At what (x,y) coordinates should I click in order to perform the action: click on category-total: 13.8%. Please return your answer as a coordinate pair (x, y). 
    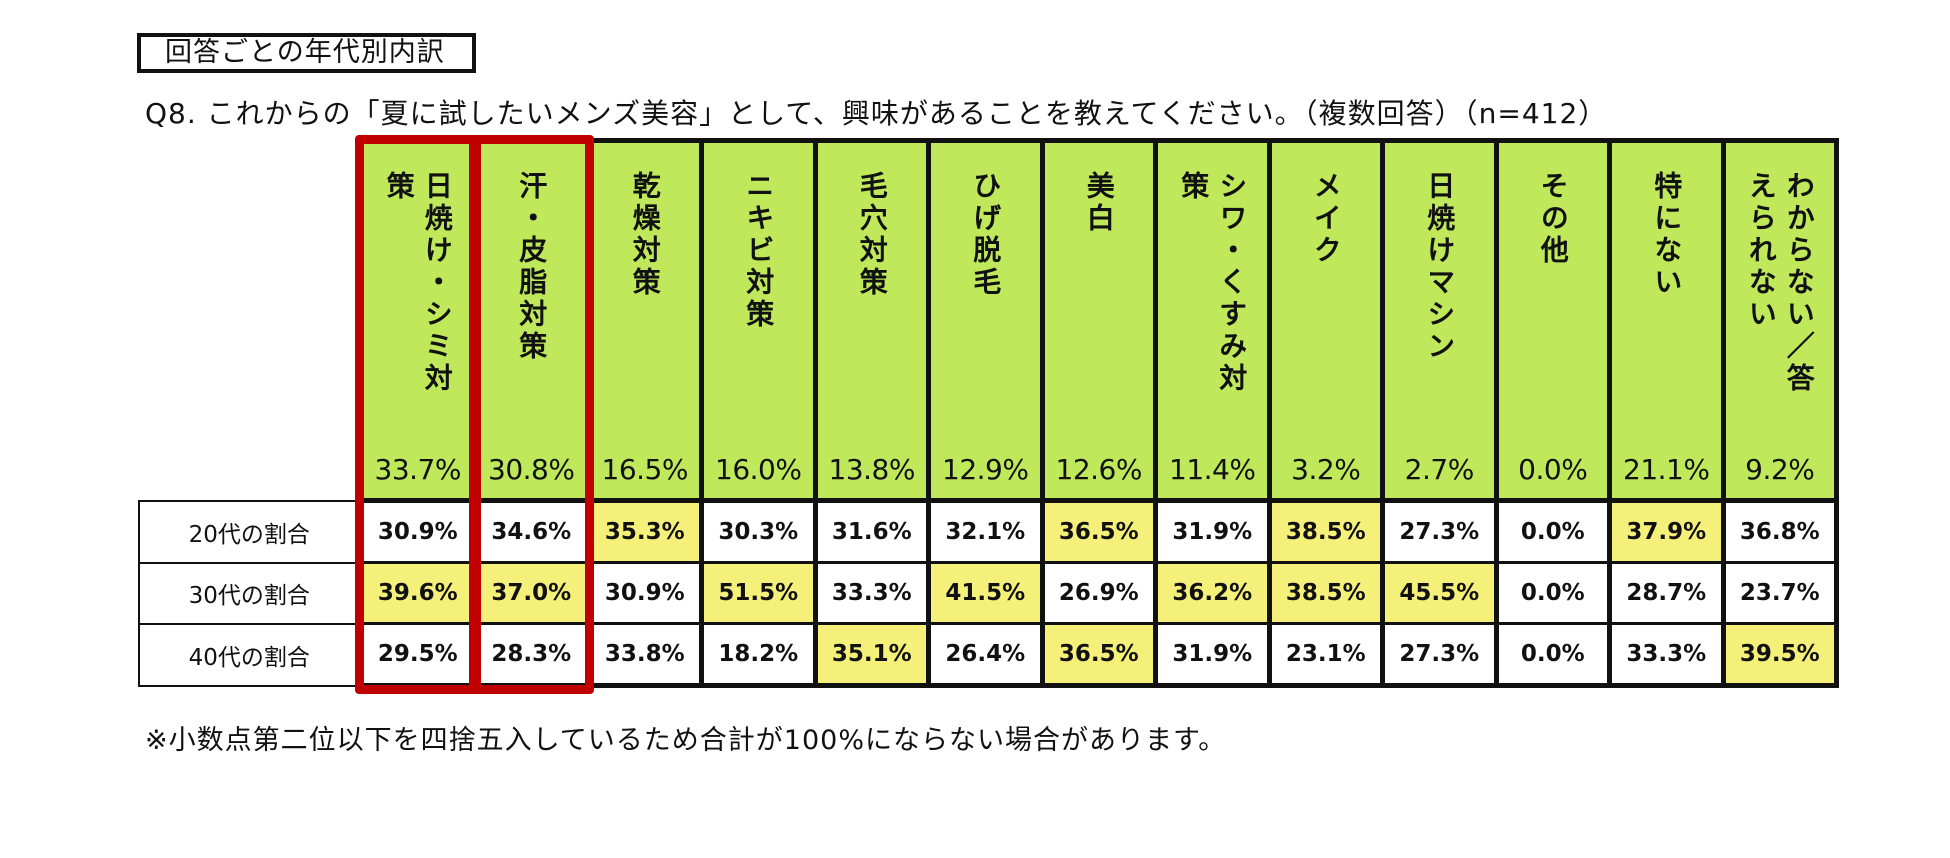
    Looking at the image, I should click on (872, 469).